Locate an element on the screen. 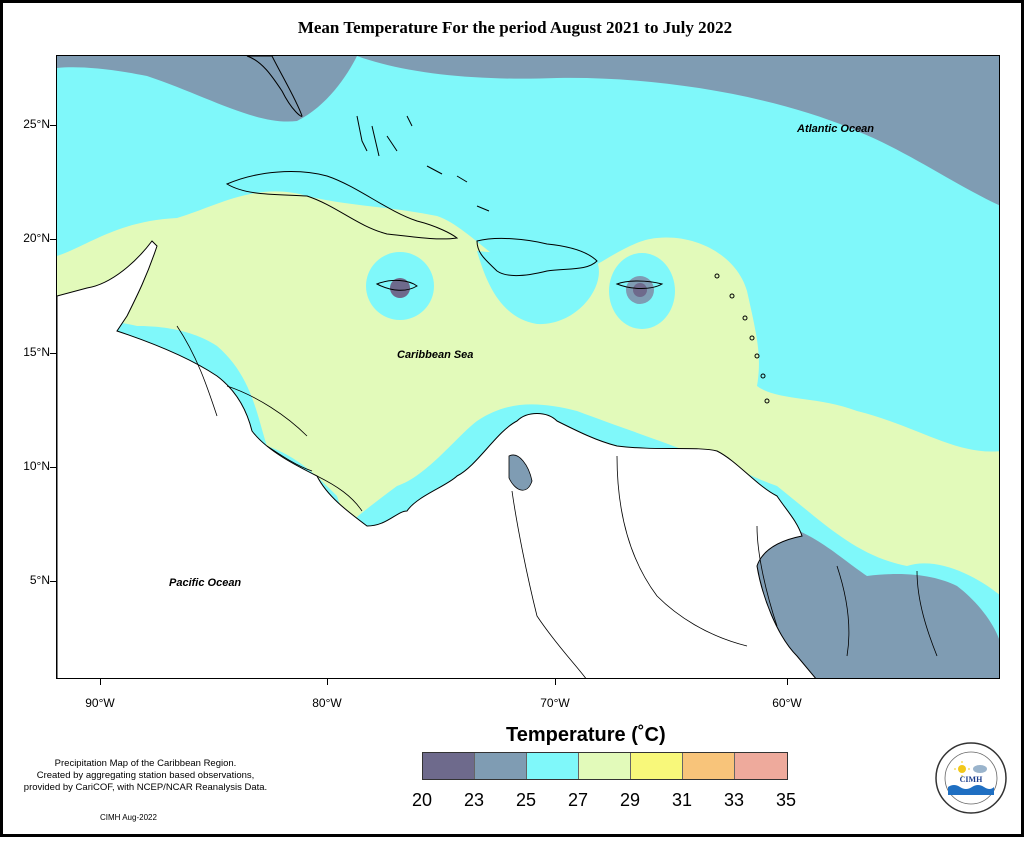 The height and width of the screenshot is (843, 1030). xtick-label: 90°W is located at coordinates (100, 703).